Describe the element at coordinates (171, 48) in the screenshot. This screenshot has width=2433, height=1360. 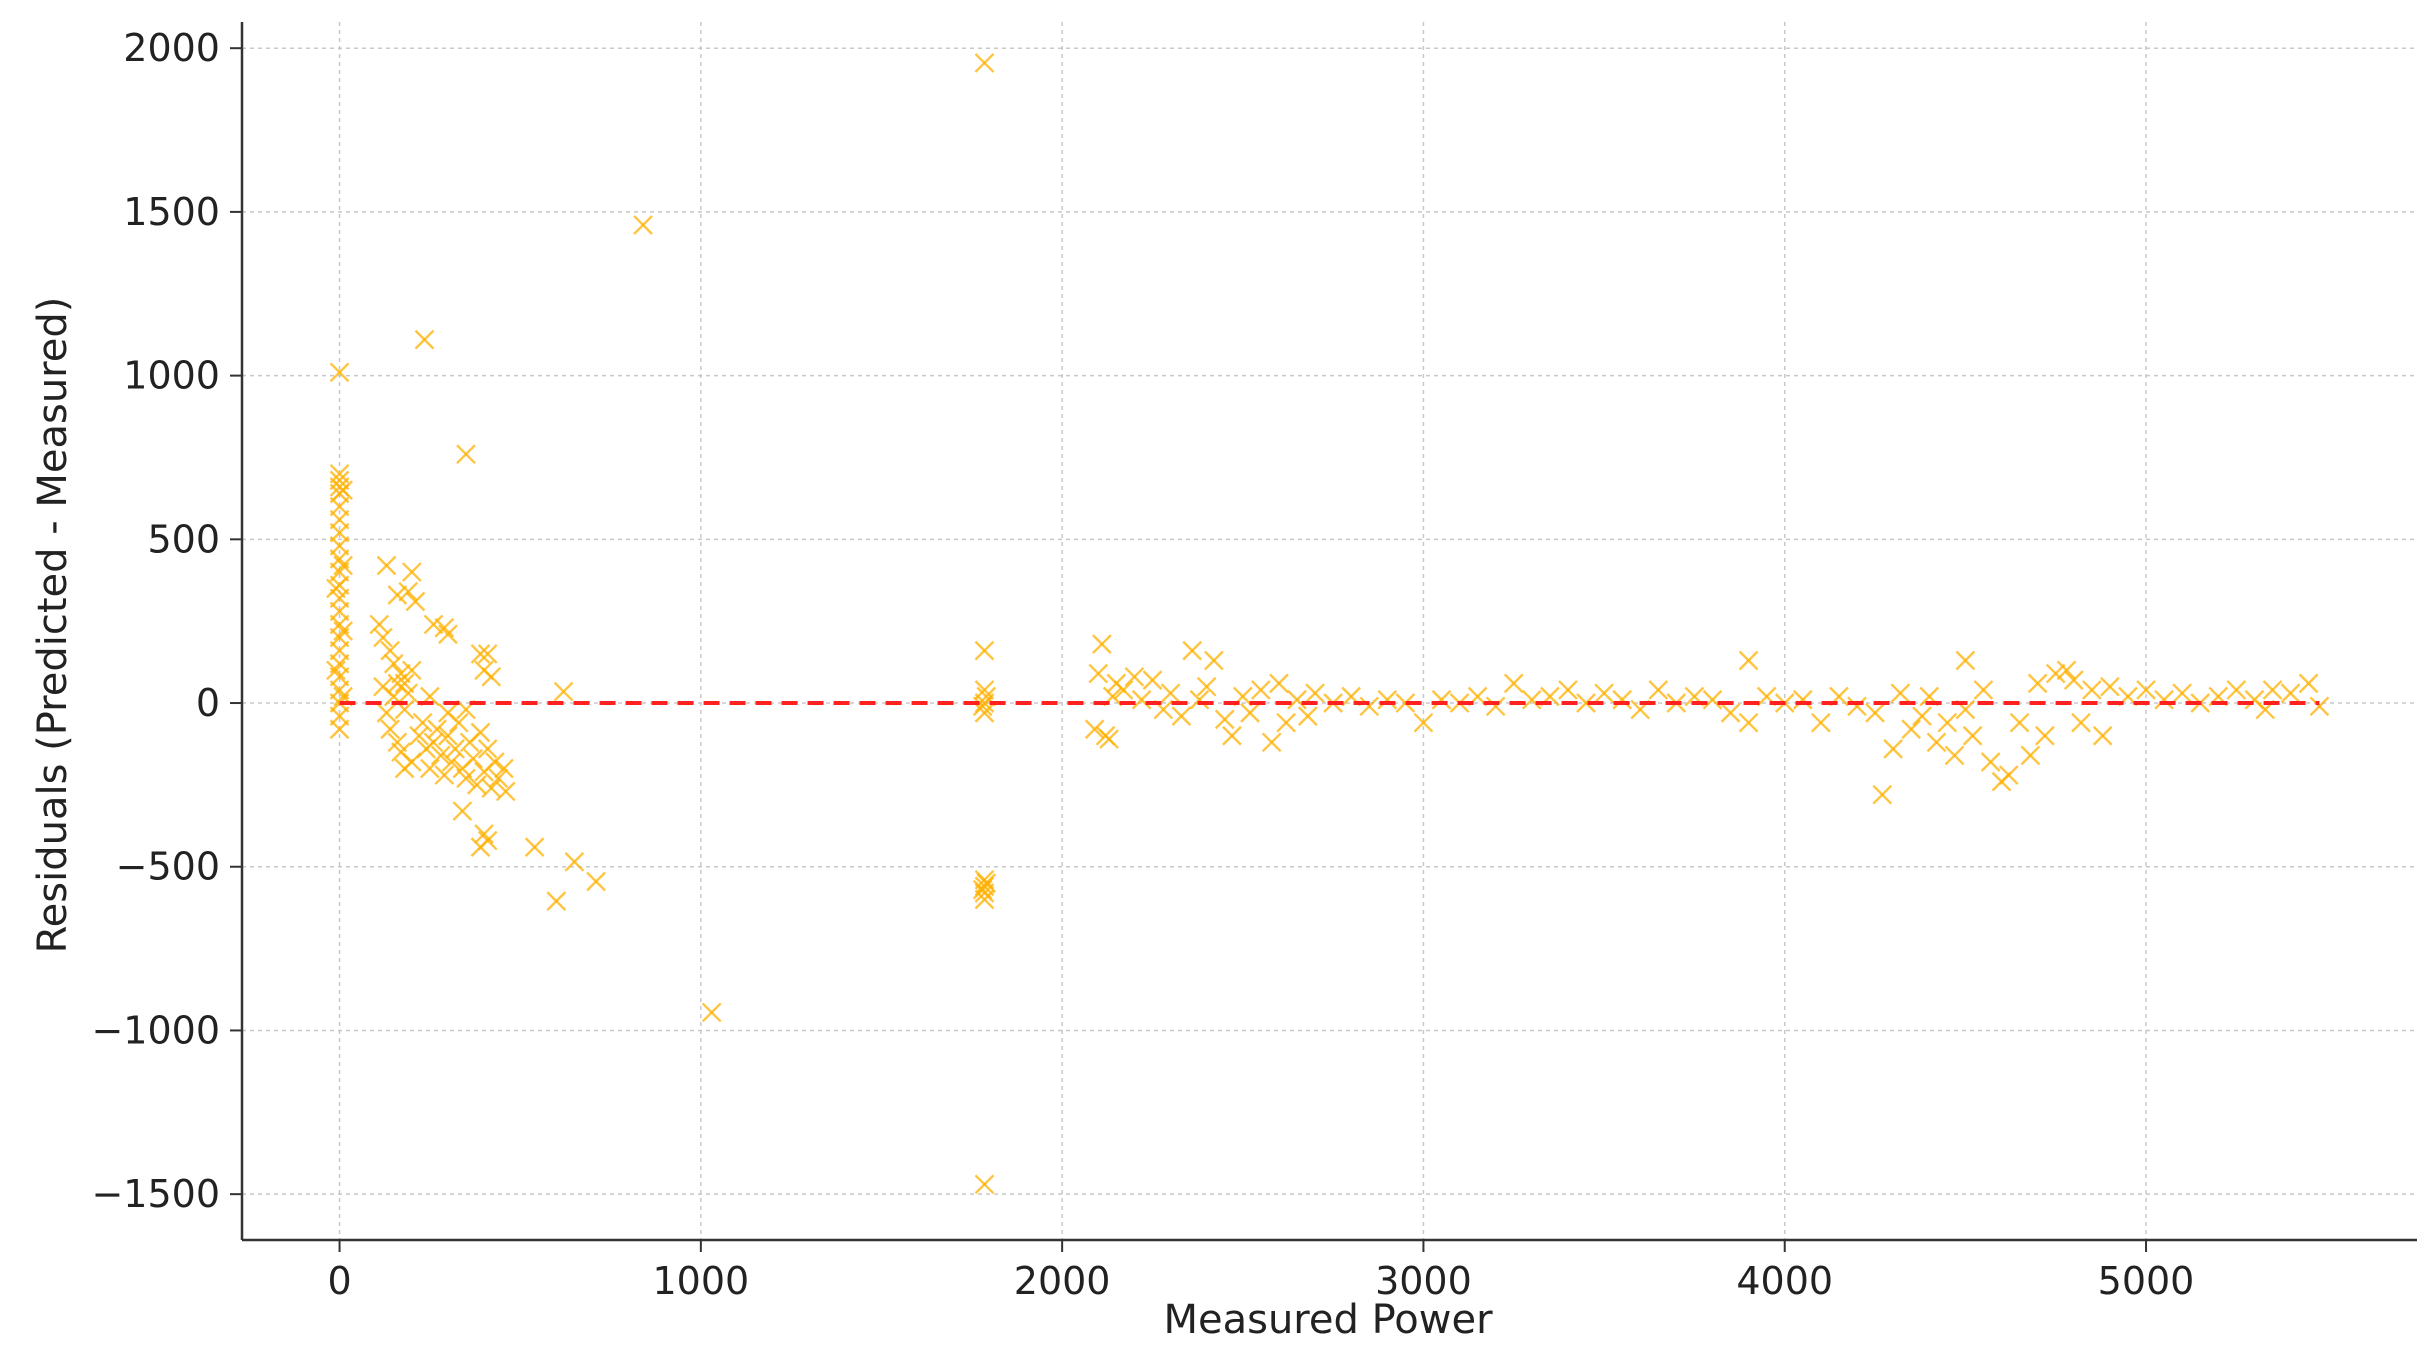
I see `y-tick-label: 2000` at that location.